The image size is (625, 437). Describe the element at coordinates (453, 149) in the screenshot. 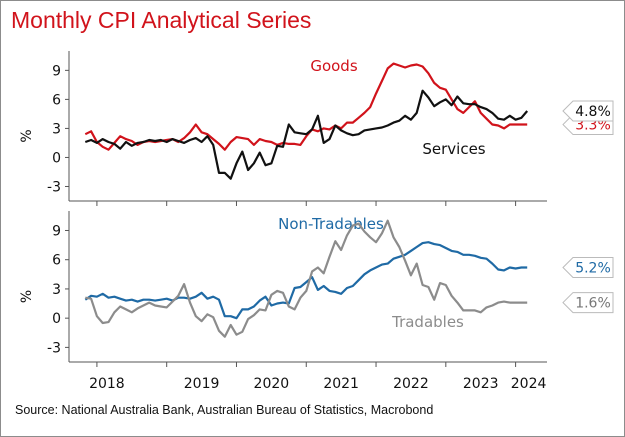

I see `series-label-services: Services` at that location.